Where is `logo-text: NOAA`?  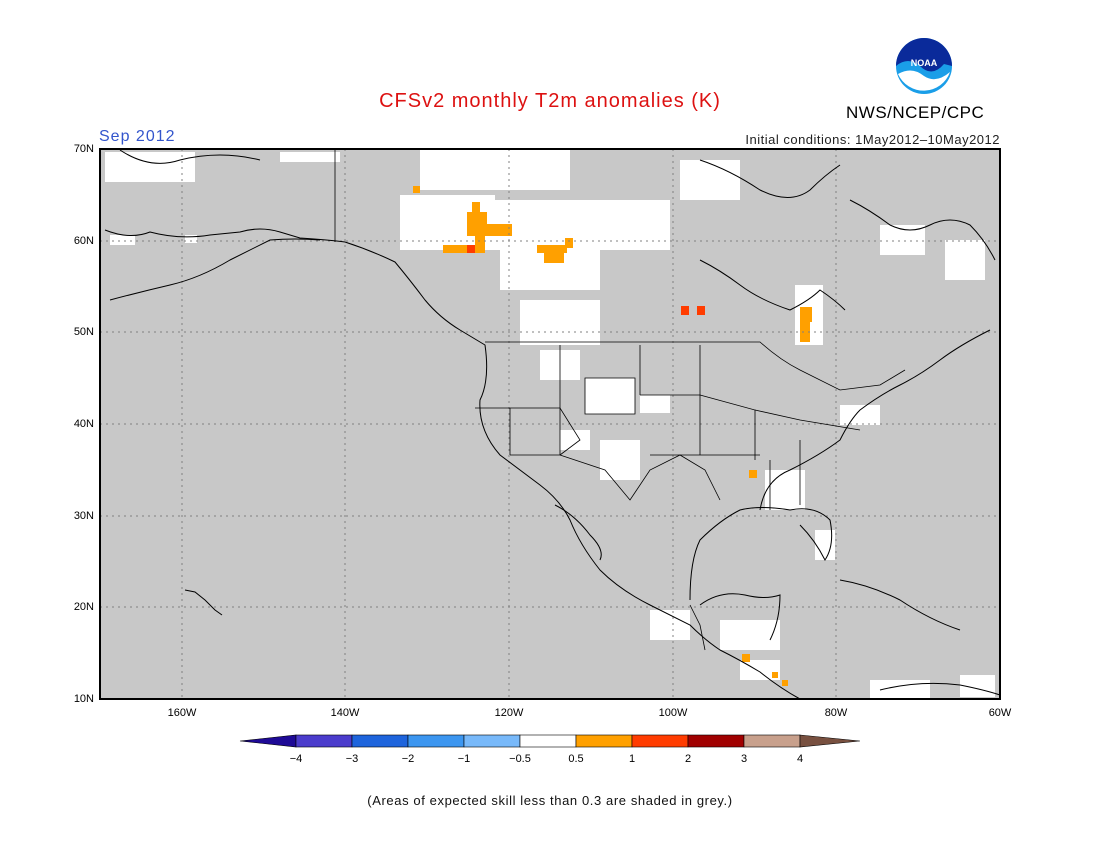
logo-text: NOAA is located at coordinates (924, 63).